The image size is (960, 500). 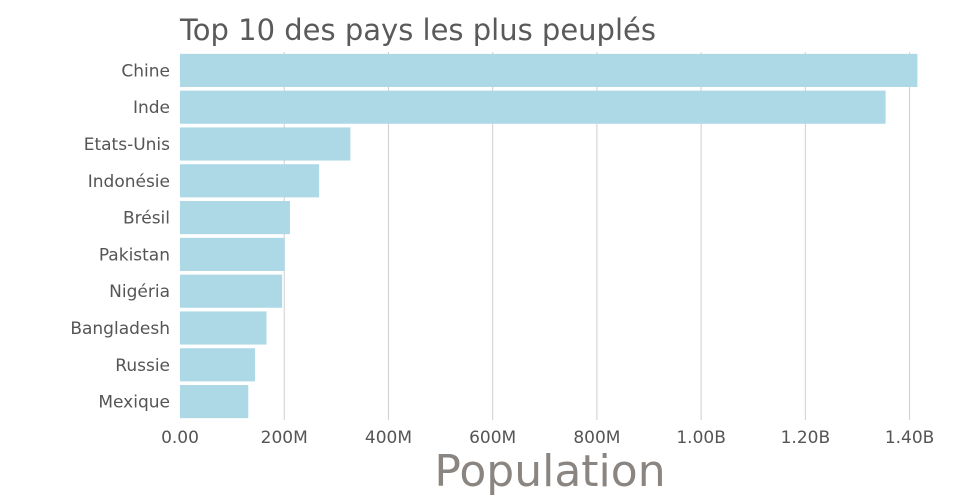 What do you see at coordinates (284, 438) in the screenshot?
I see `x-tick-label: 200M` at bounding box center [284, 438].